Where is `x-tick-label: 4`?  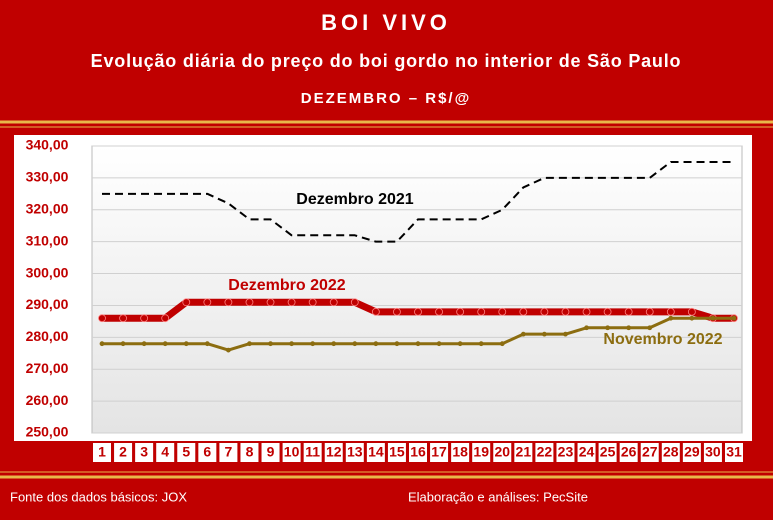 x-tick-label: 4 is located at coordinates (165, 452).